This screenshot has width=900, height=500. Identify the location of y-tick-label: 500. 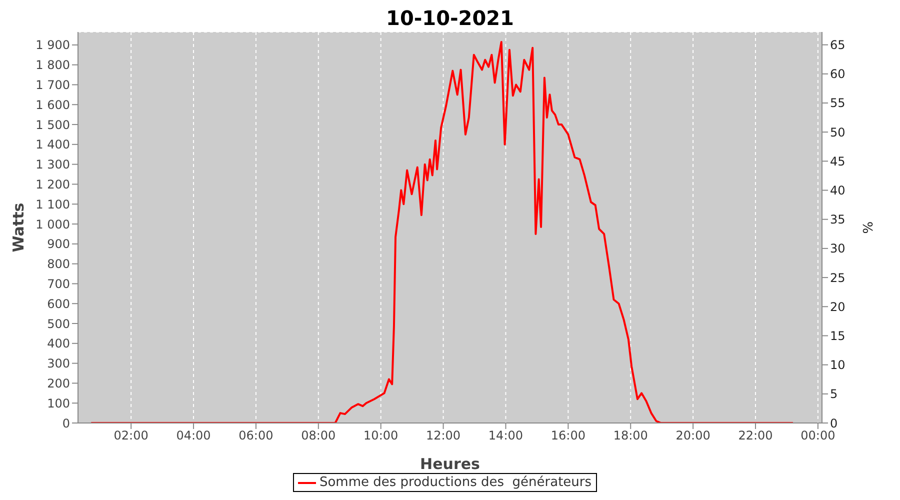
(58, 323).